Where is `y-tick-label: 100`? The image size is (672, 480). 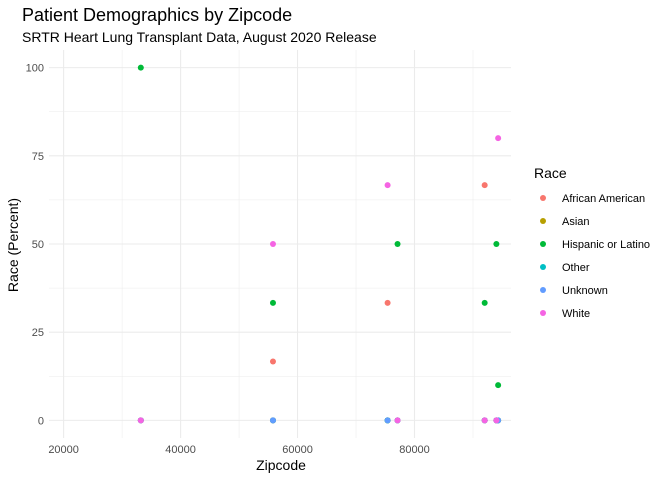
y-tick-label: 100 is located at coordinates (35, 69).